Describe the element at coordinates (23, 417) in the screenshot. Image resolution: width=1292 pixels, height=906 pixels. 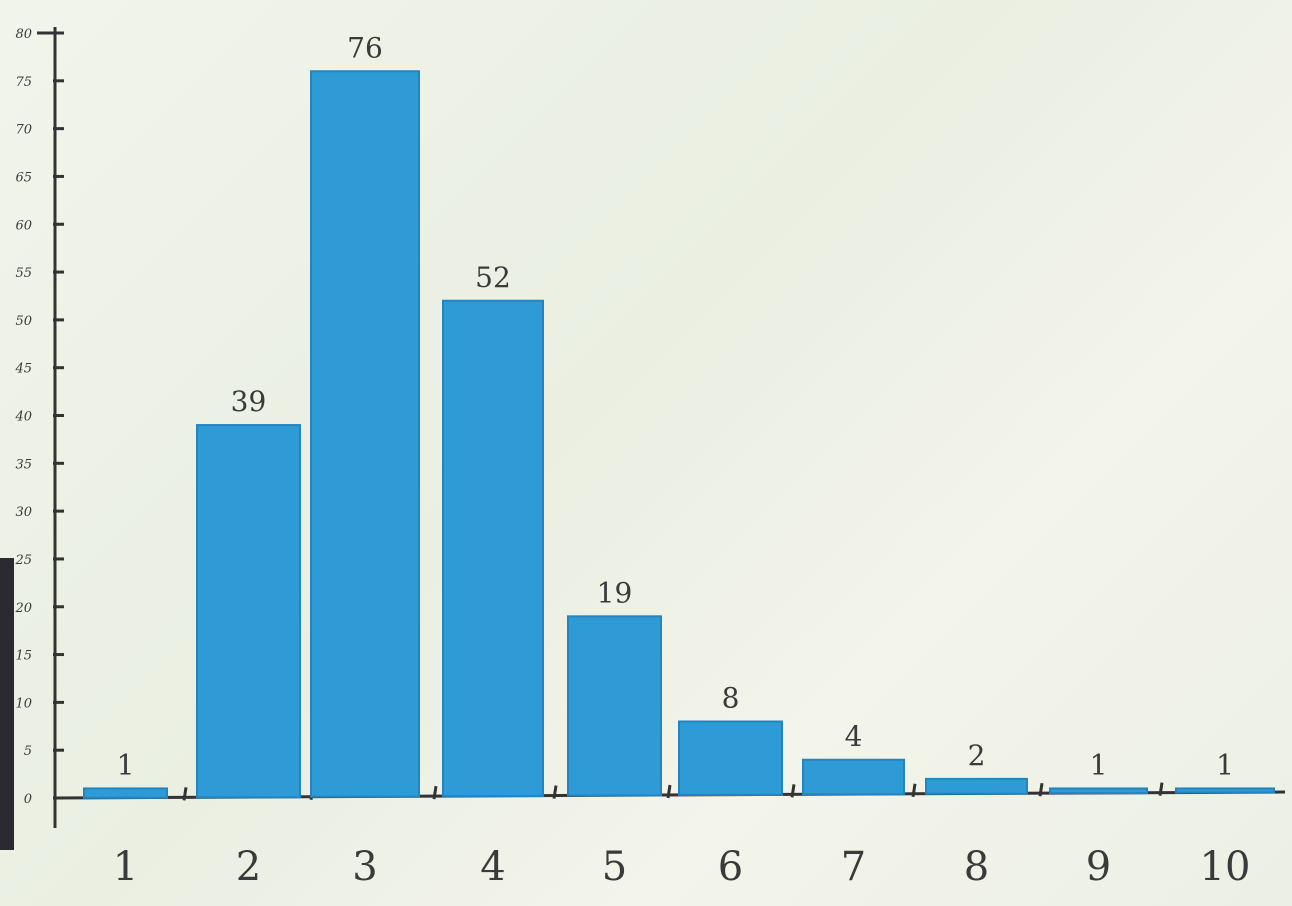
I see `y-tick-label: 40` at that location.